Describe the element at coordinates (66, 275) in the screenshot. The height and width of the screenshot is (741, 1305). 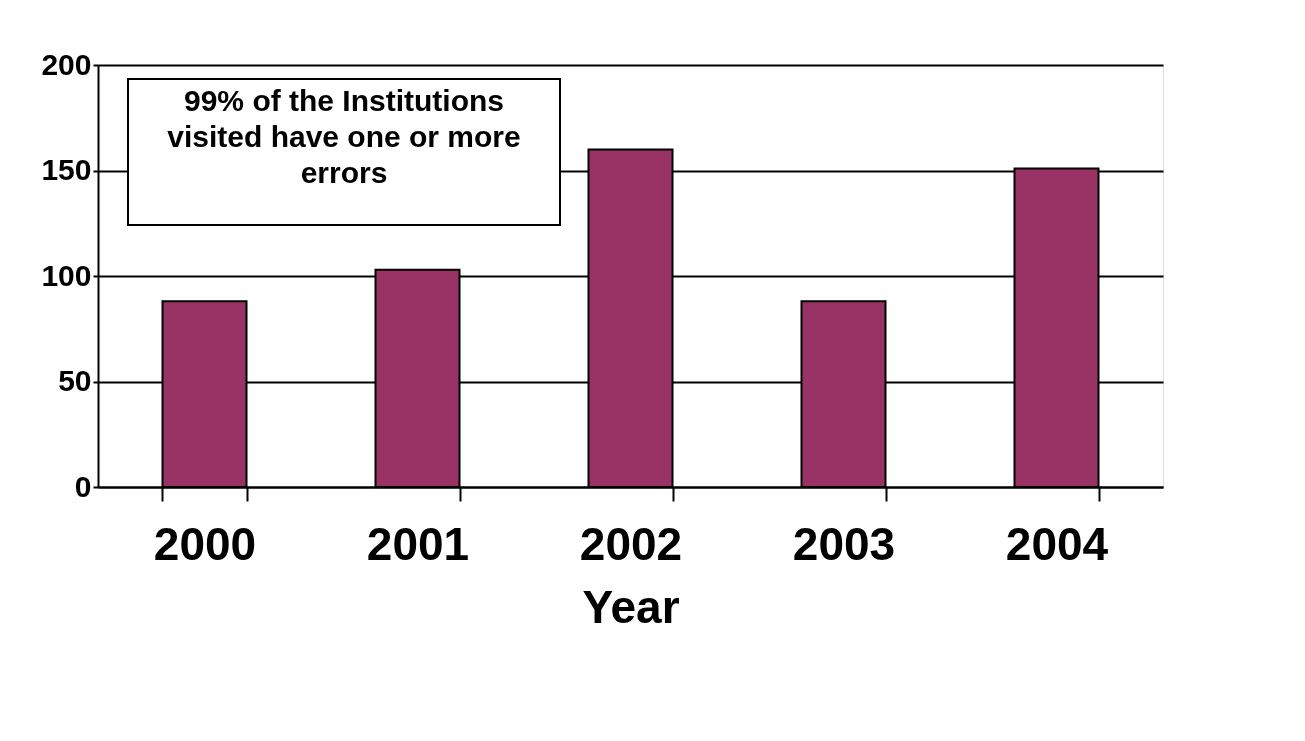
I see `y-tick-label: 100` at that location.